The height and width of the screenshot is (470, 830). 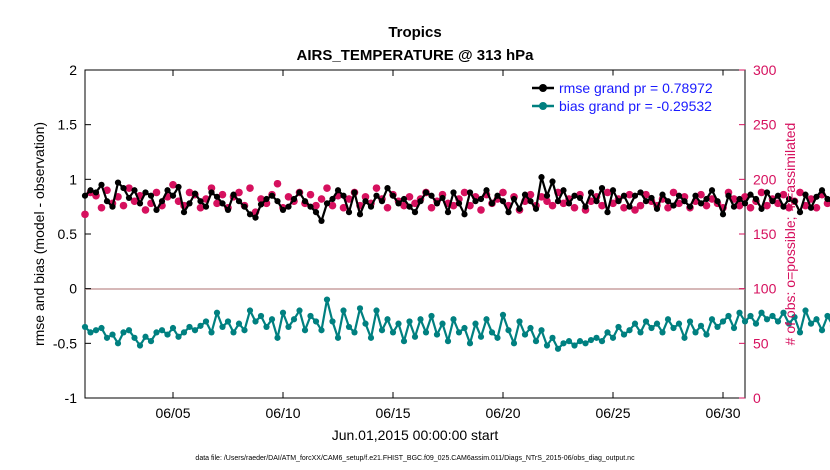 What do you see at coordinates (765, 179) in the screenshot?
I see `y-right-tick-label: 200` at bounding box center [765, 179].